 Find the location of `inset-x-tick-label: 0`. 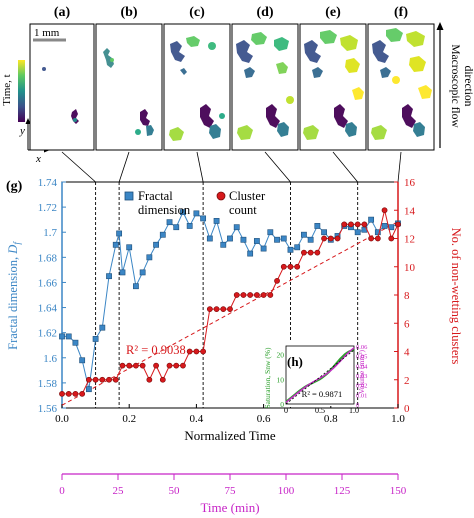

inset-x-tick-label: 0 is located at coordinates (286, 410).